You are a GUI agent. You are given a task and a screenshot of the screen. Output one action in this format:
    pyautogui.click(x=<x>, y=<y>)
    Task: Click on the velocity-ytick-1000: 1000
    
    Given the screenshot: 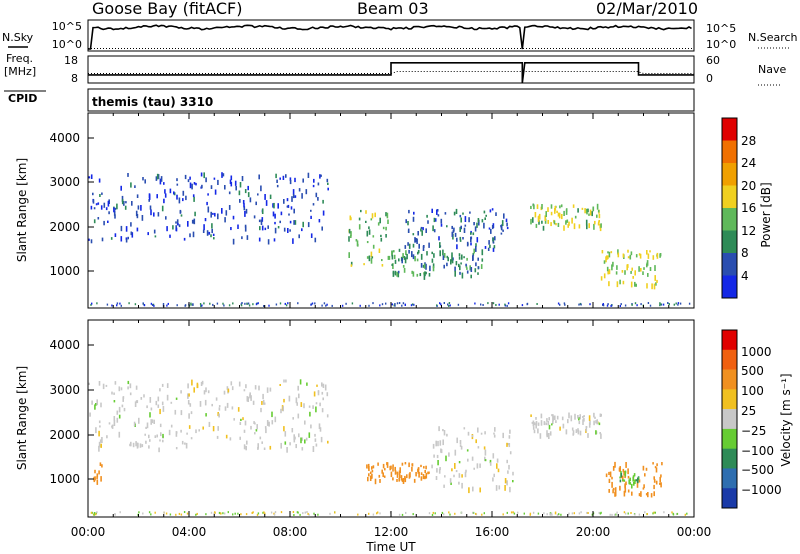 What is the action you would take?
    pyautogui.click(x=64, y=479)
    